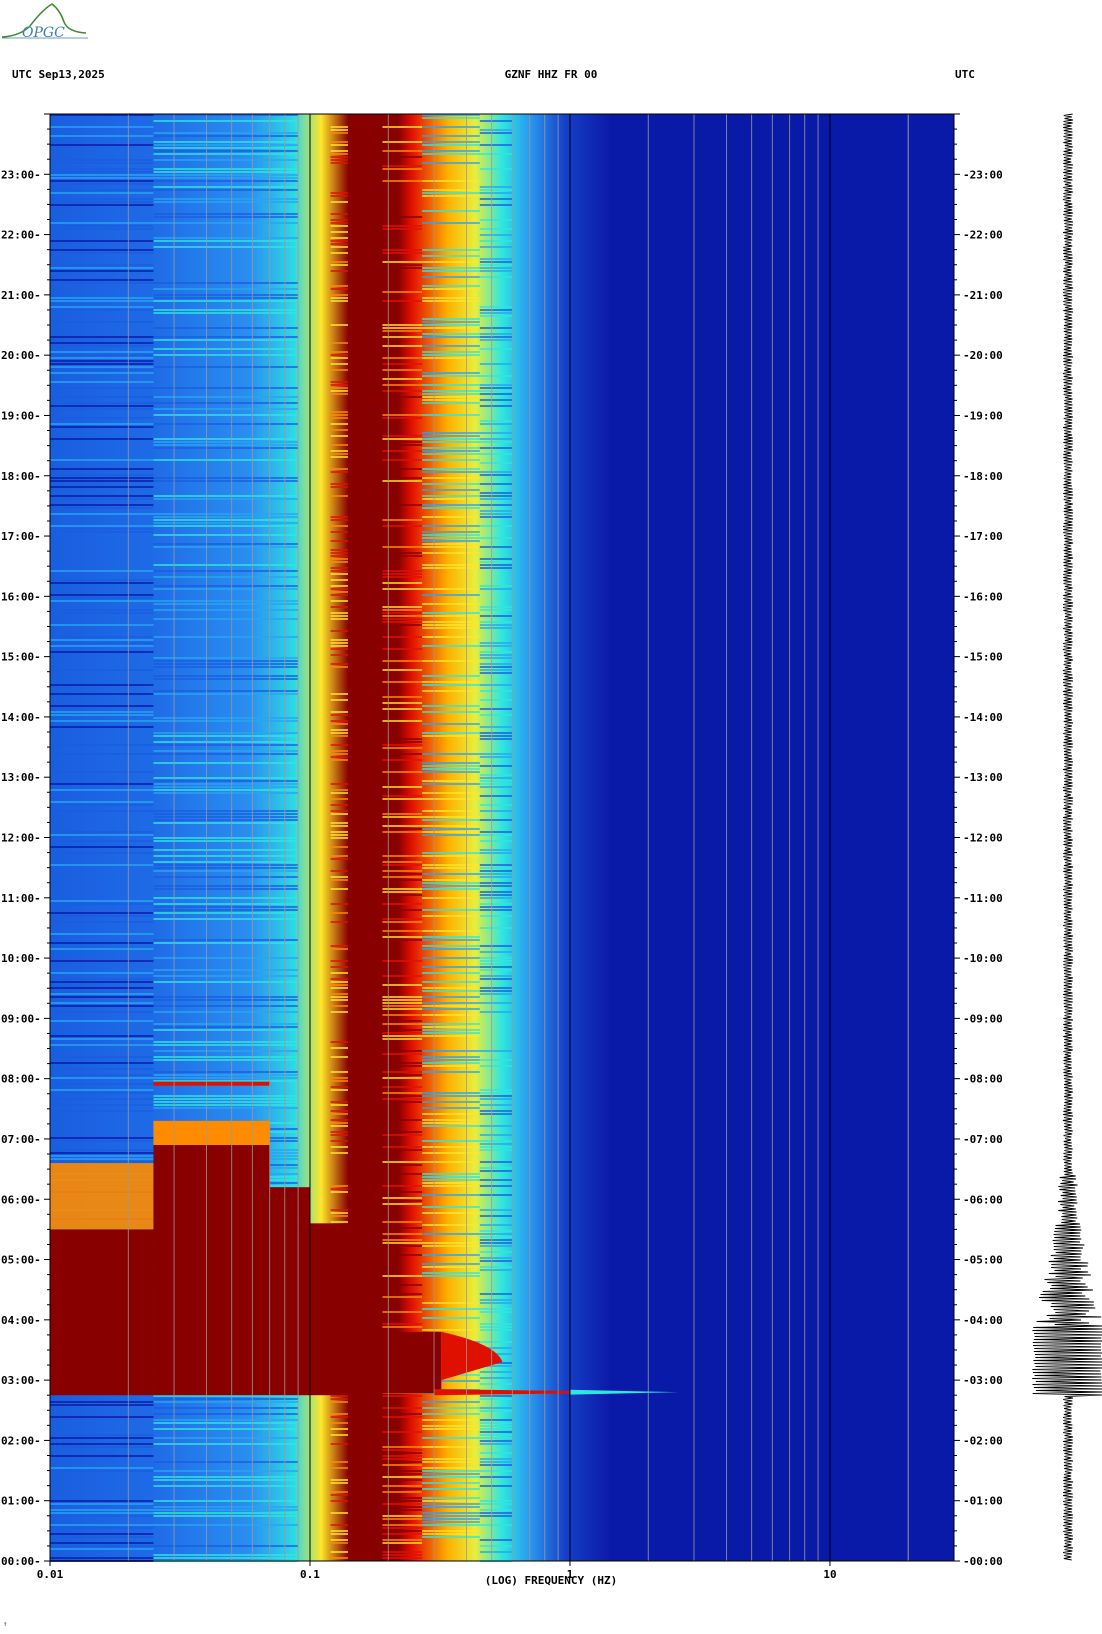  Describe the element at coordinates (983, 596) in the screenshot. I see `time-tick-label: -16:00` at that location.